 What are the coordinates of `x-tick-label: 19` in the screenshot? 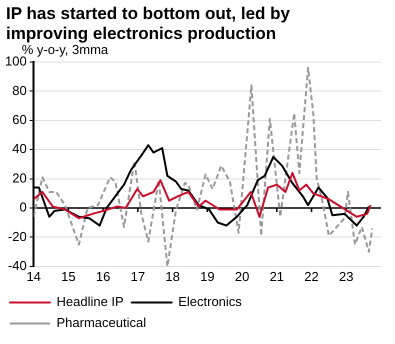 It's located at (207, 276).